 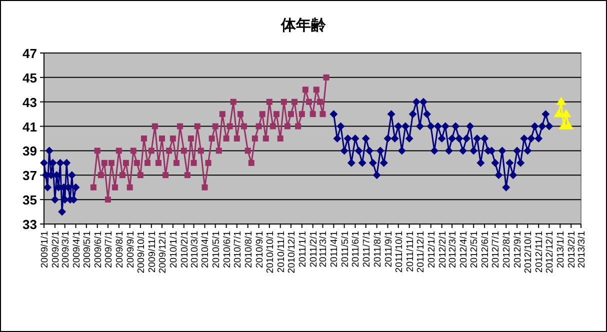 What do you see at coordinates (248, 249) in the screenshot?
I see `x-tick-label: 2010/8/1` at bounding box center [248, 249].